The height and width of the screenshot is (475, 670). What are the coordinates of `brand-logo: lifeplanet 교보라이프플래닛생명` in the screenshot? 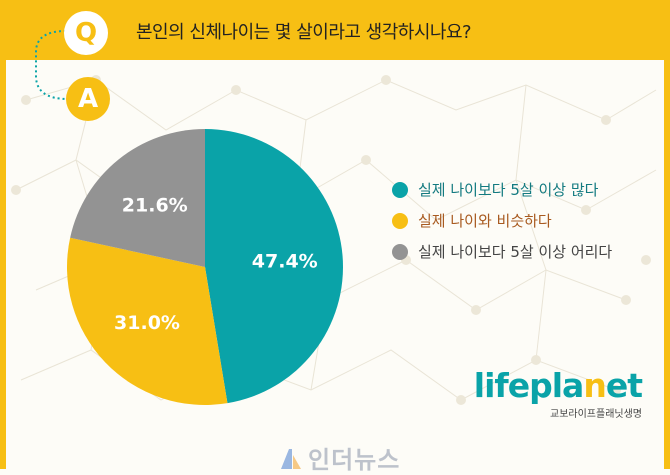 It's located at (558, 393).